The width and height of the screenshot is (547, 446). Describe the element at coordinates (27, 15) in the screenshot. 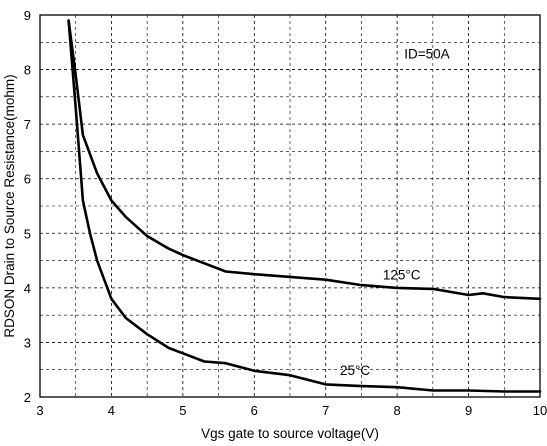

I see `y-tick-label: 9` at that location.